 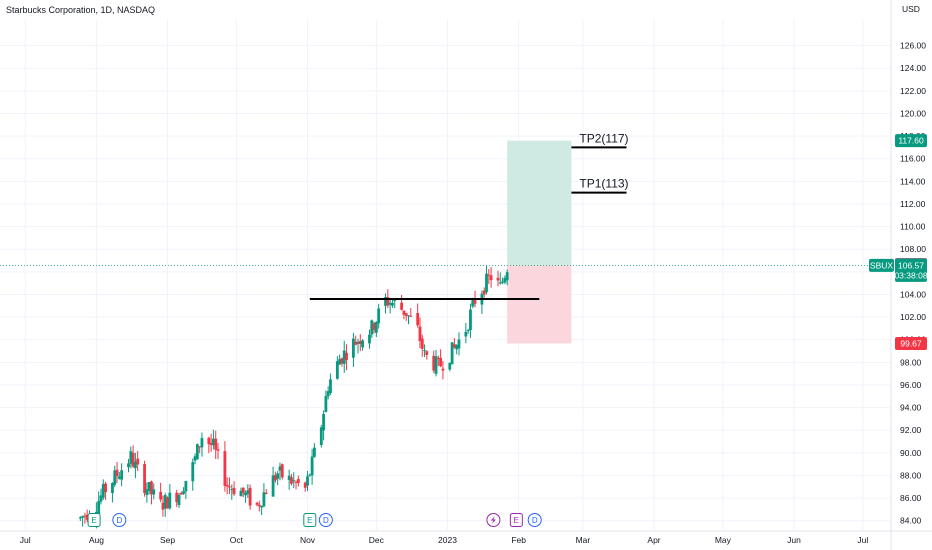 I want to click on currency-label: USD, so click(x=911, y=9).